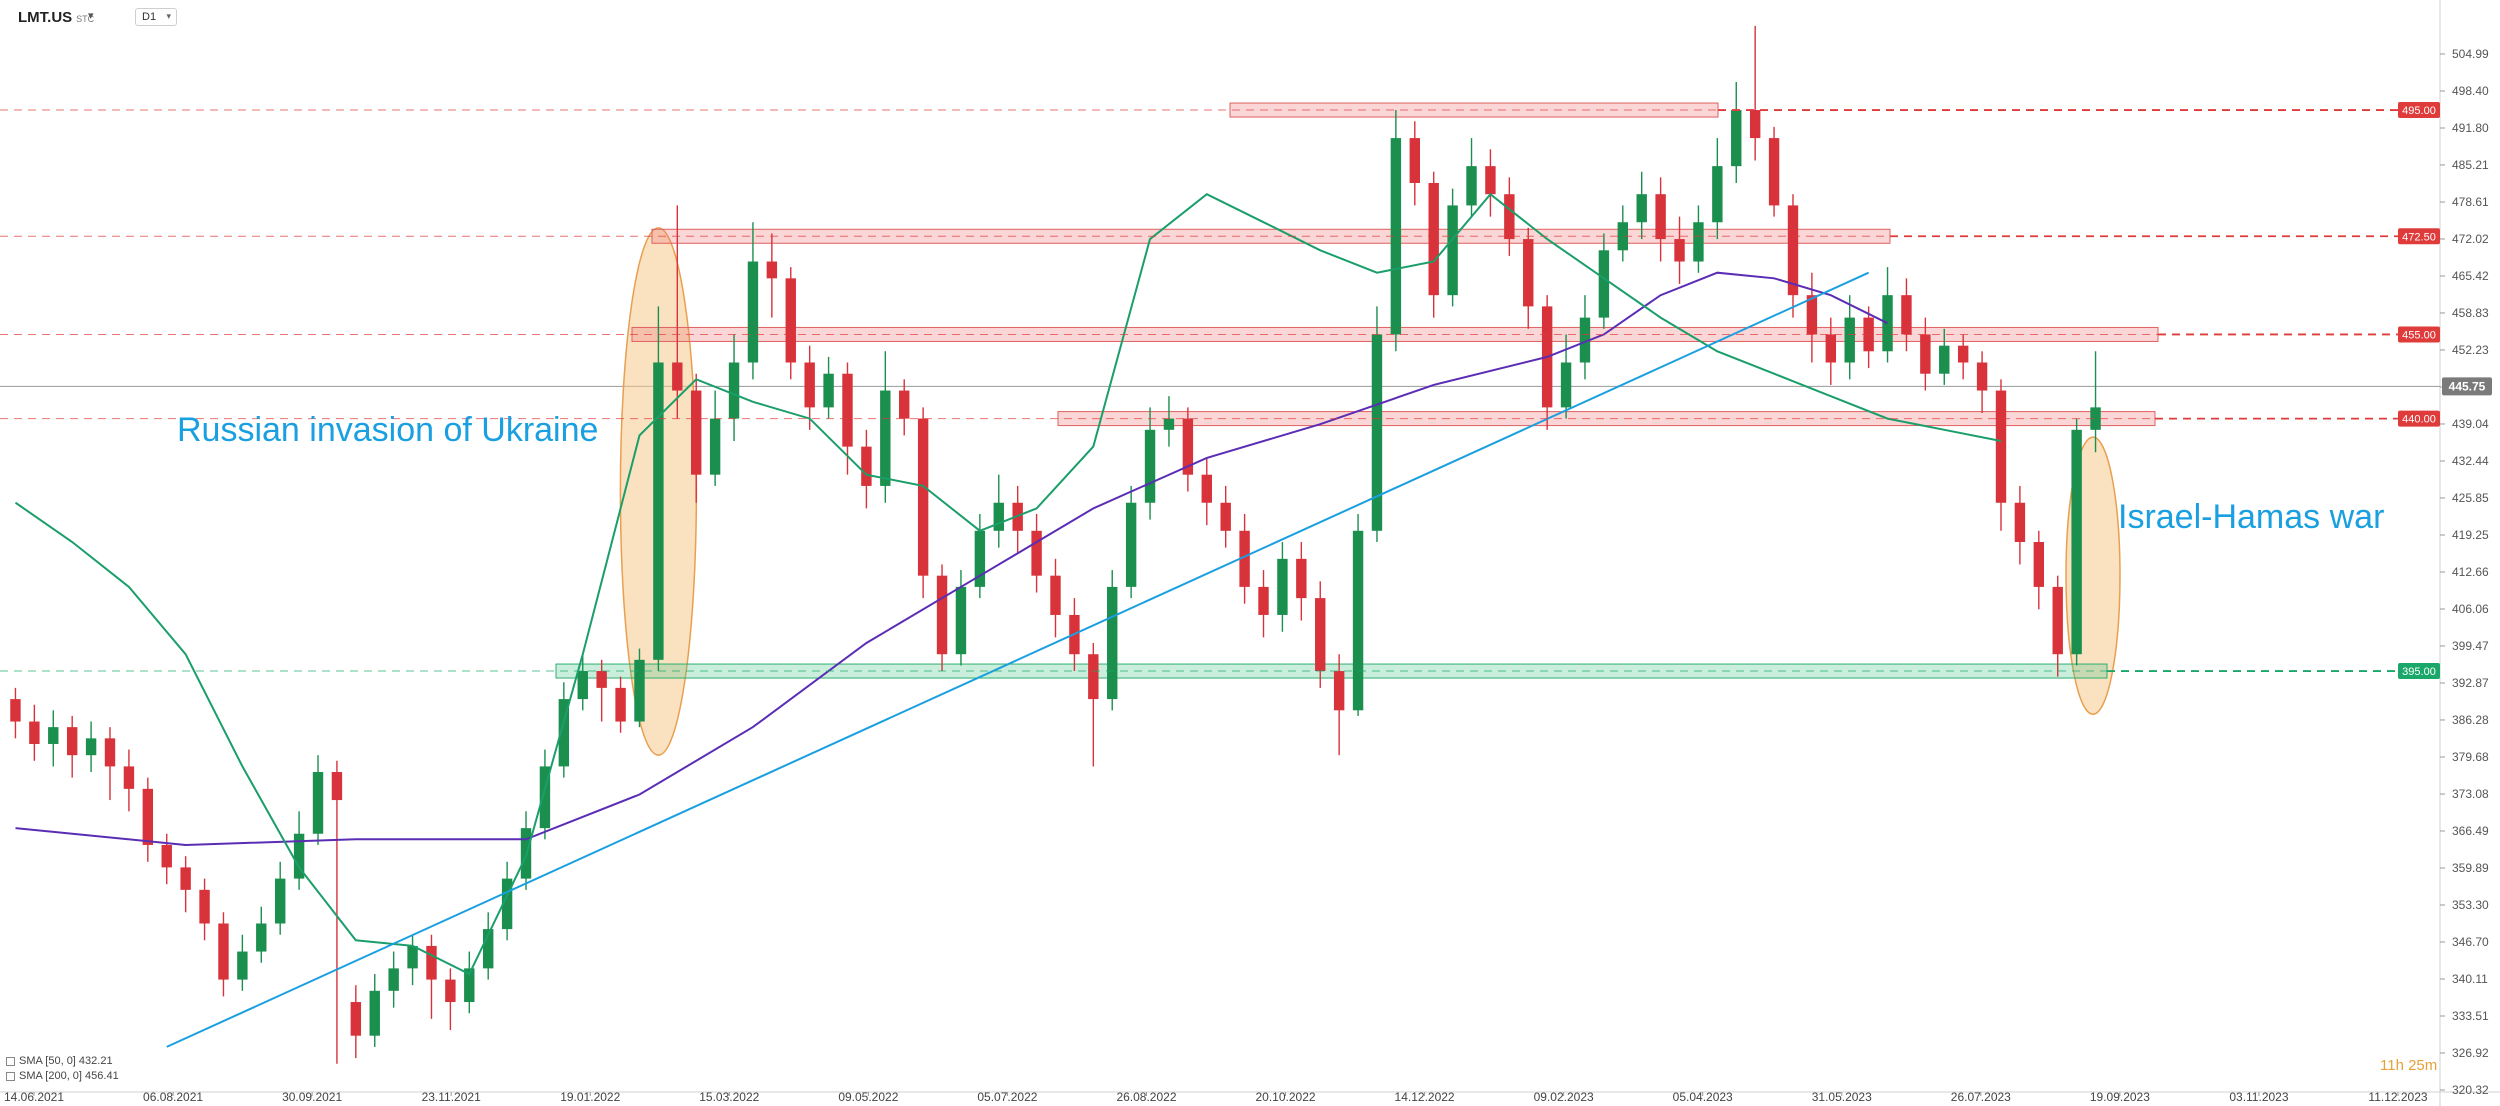 The height and width of the screenshot is (1106, 2500). Describe the element at coordinates (2470, 350) in the screenshot. I see `y-tick-label: 452.23` at that location.